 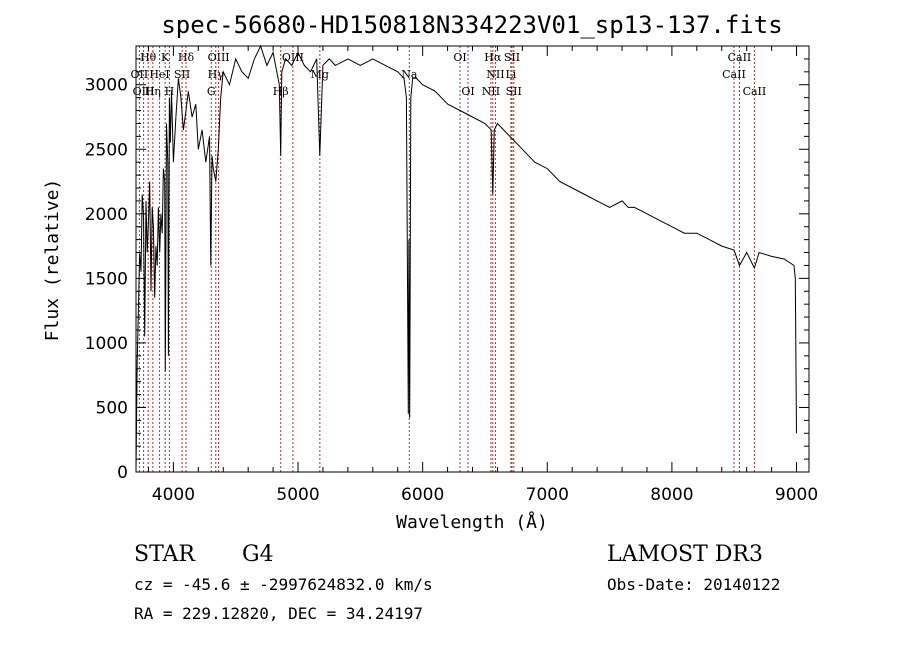 I want to click on subclass-label: G4, so click(x=258, y=554).